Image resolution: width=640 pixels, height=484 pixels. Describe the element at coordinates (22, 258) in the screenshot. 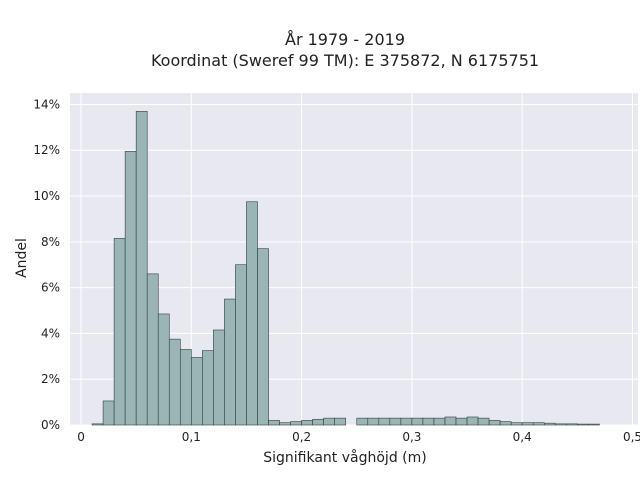

I see `y-axis-label: Andel` at that location.